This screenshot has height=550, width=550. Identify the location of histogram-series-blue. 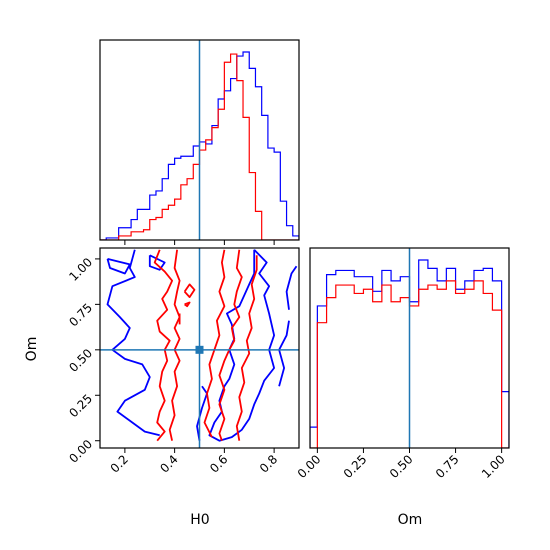
(409, 353).